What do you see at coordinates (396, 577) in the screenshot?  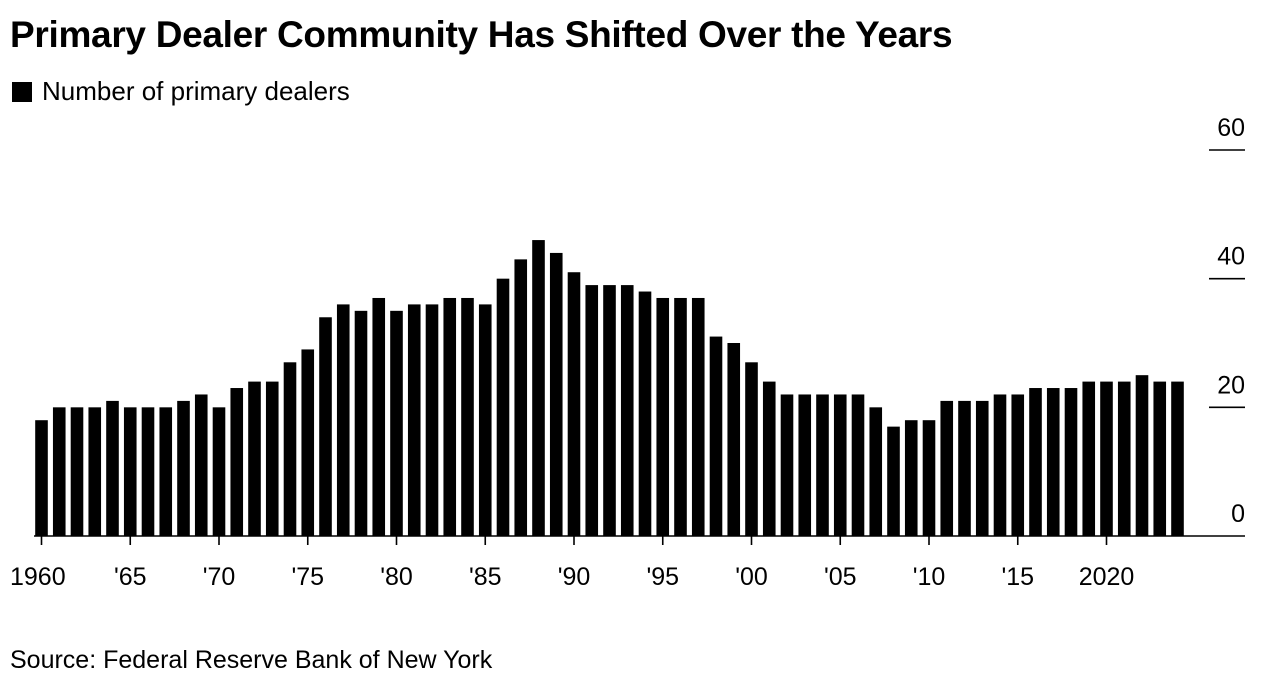 I see `x-tick-label-1980: '80` at bounding box center [396, 577].